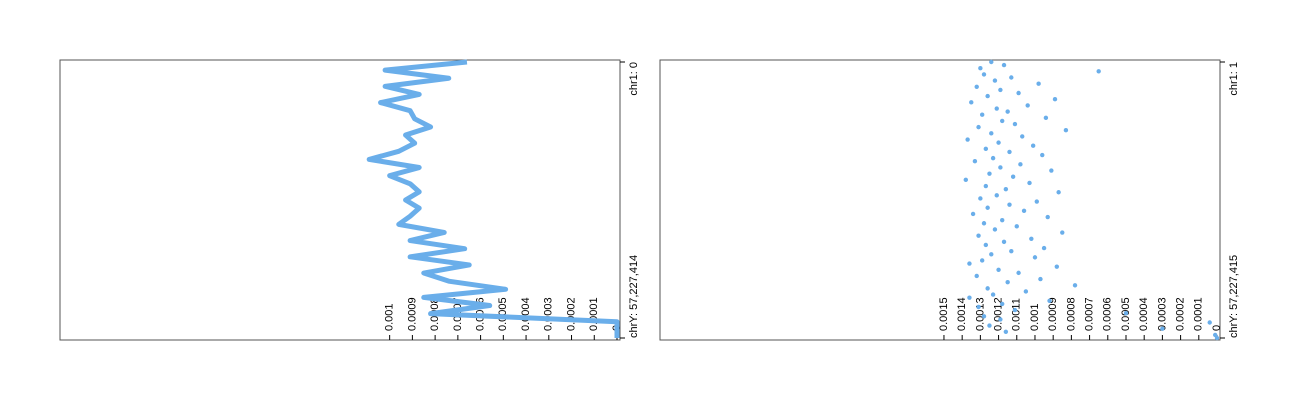  What do you see at coordinates (1089, 314) in the screenshot?
I see `x-tick-label: 0.0007` at bounding box center [1089, 314].